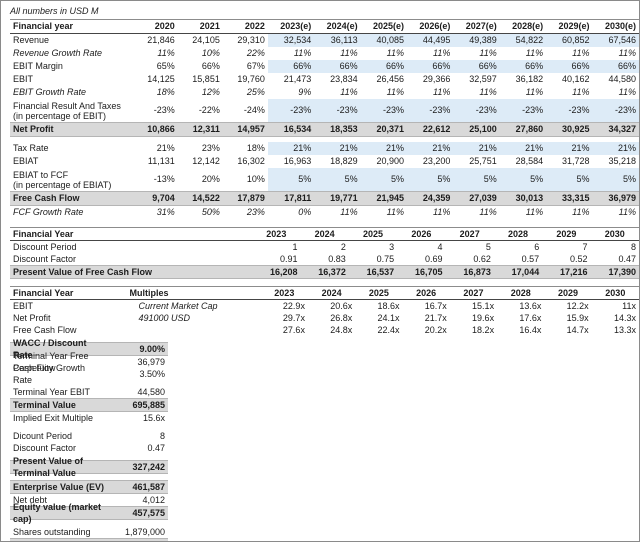  I want to click on value-cell: 21,846, so click(161, 40).